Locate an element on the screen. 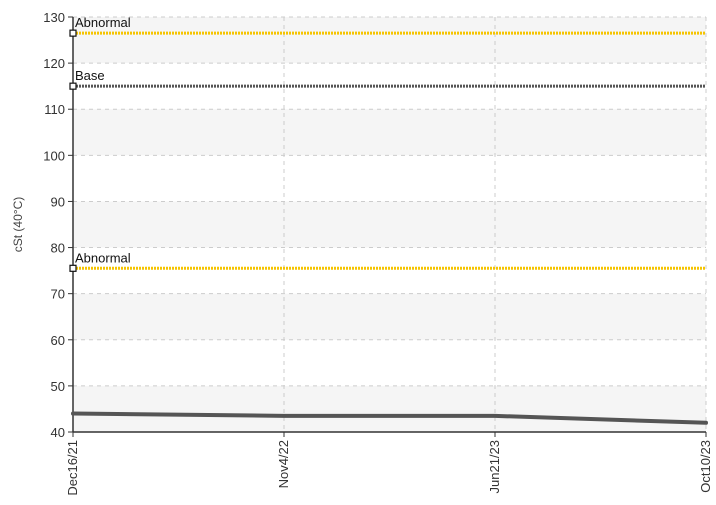 The height and width of the screenshot is (505, 716). y-tick-label: 80 is located at coordinates (58, 248).